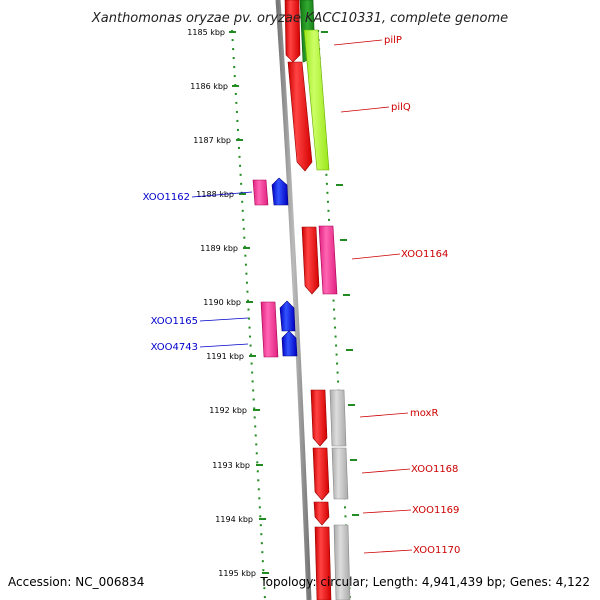 This screenshot has width=600, height=600. I want to click on cog-track, so click(325, 300).